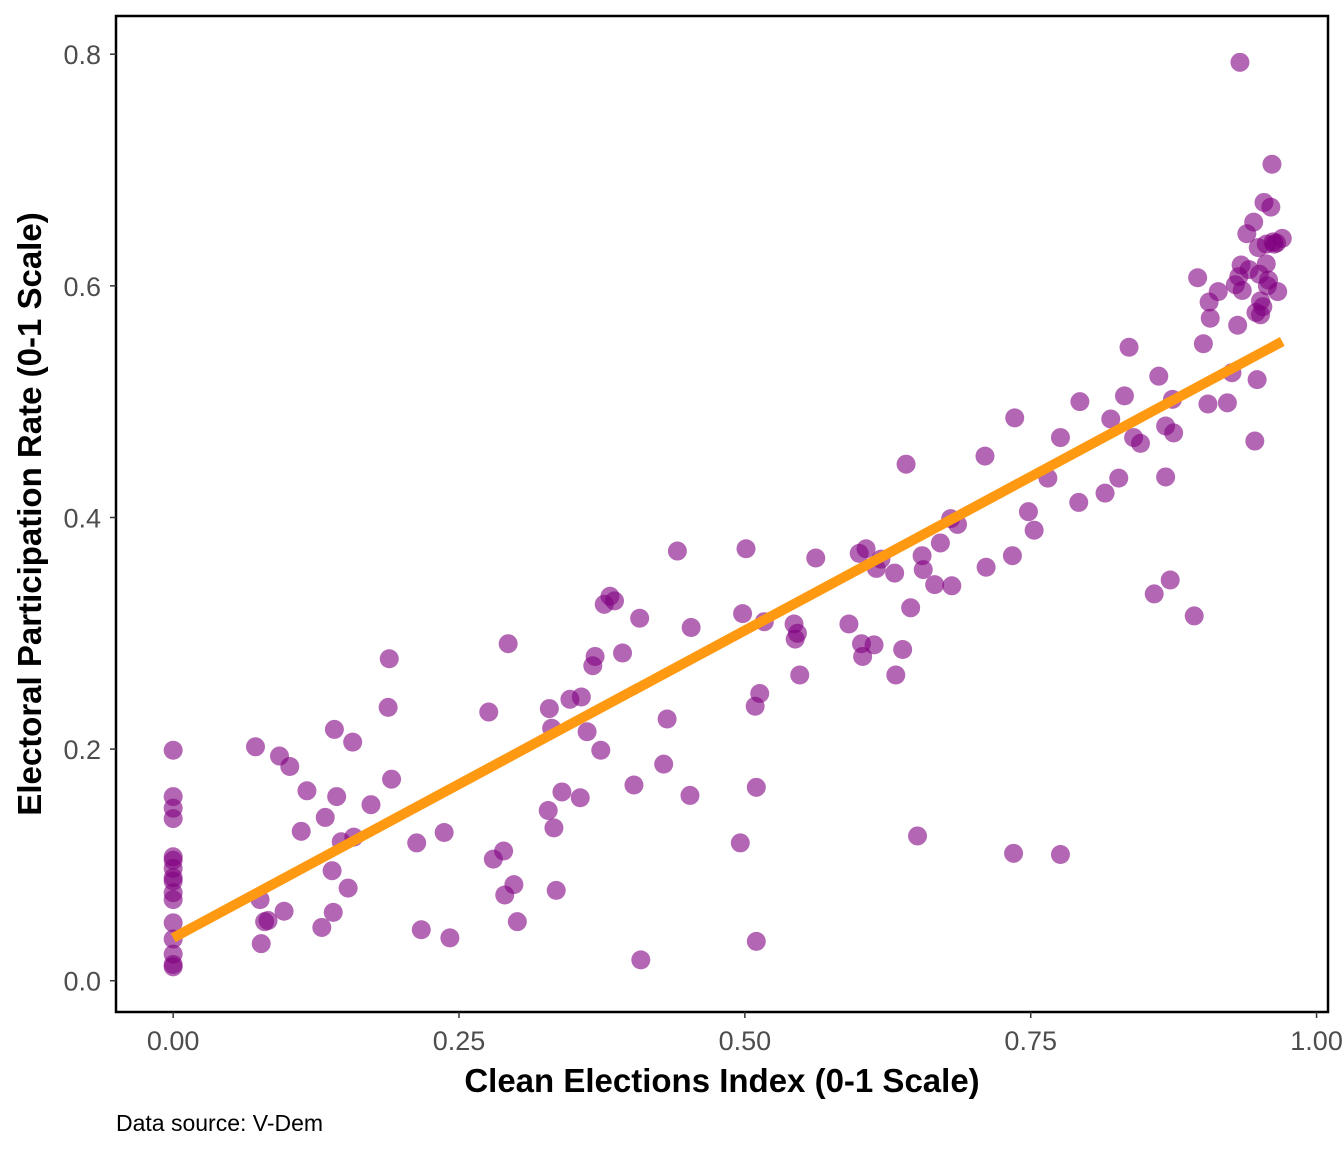 The width and height of the screenshot is (1344, 1152). Describe the element at coordinates (82, 518) in the screenshot. I see `y-tick-label: 0.4` at that location.